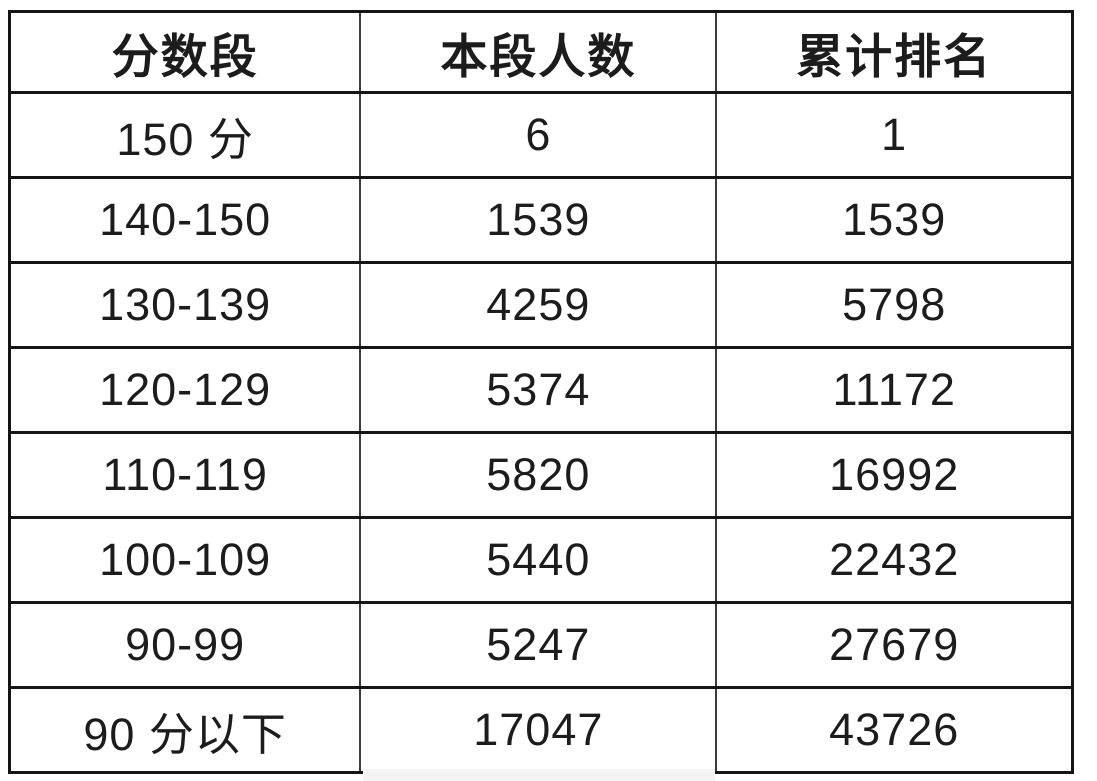 The image size is (1097, 781). I want to click on cell-cumulative-rank: 1539, so click(895, 220).